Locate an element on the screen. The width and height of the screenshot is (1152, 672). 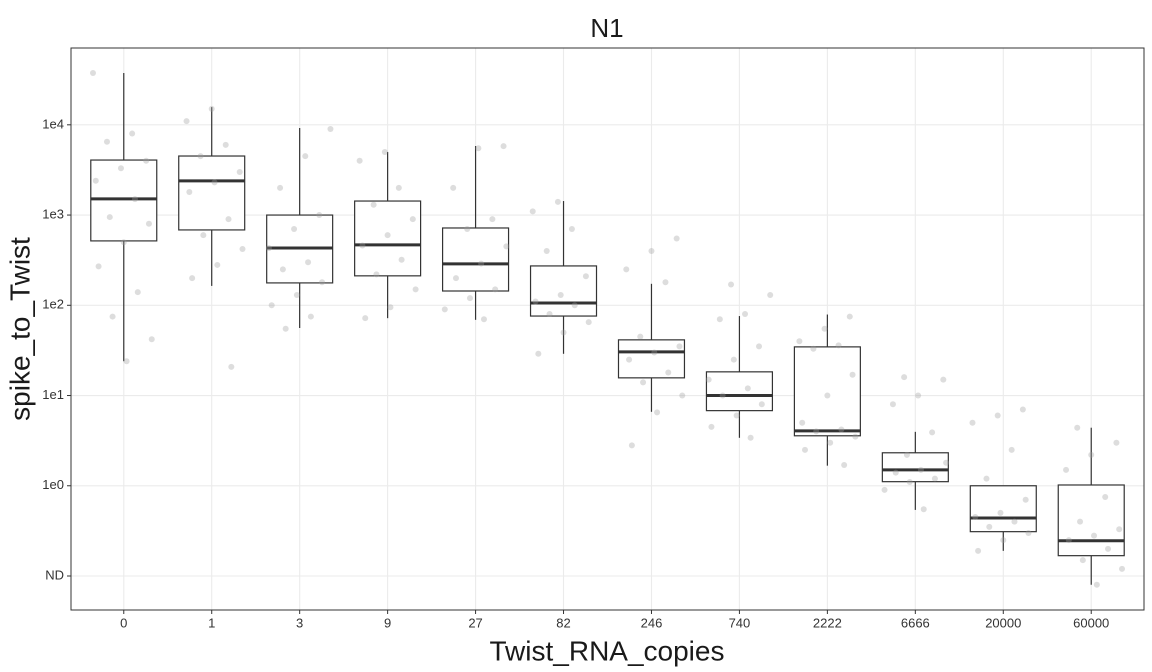
x-tick-label: 20000 is located at coordinates (1003, 622).